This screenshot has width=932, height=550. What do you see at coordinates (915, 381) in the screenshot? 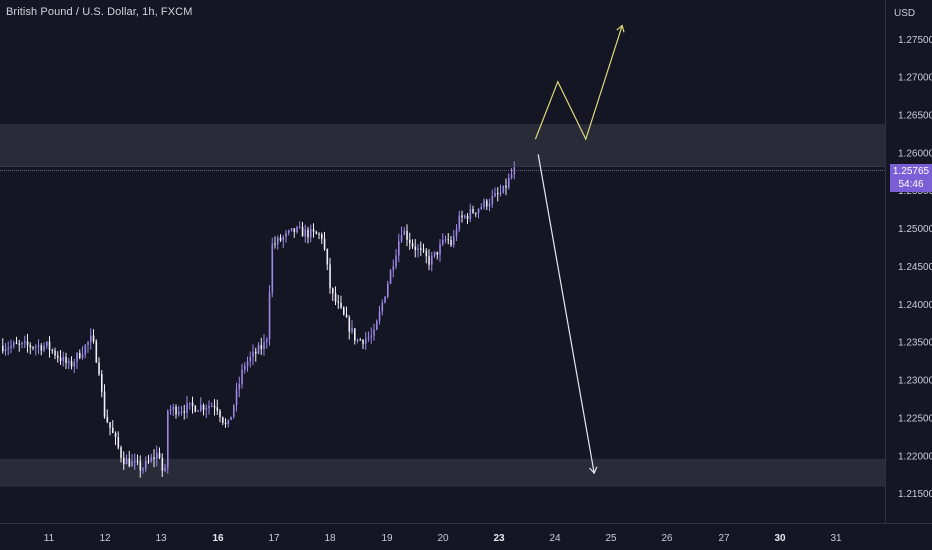
I see `y-tick-label: 1.23000` at bounding box center [915, 381].